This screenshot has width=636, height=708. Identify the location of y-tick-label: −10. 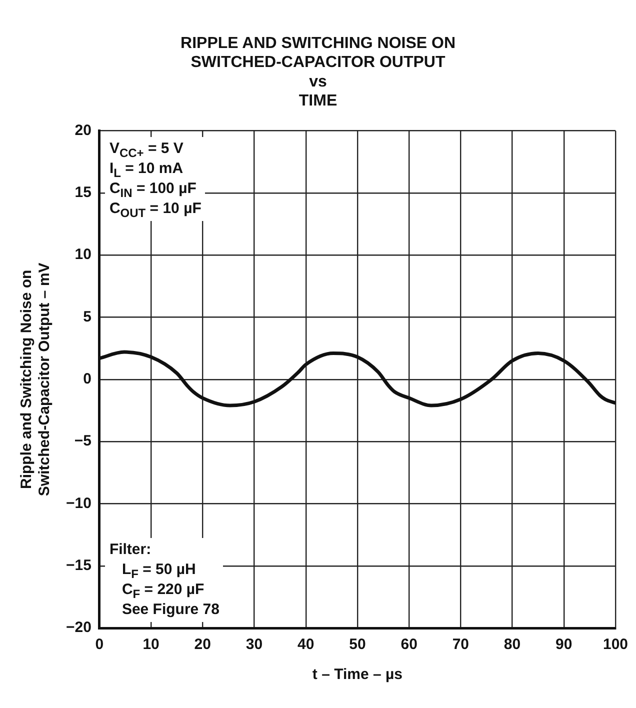
(79, 503).